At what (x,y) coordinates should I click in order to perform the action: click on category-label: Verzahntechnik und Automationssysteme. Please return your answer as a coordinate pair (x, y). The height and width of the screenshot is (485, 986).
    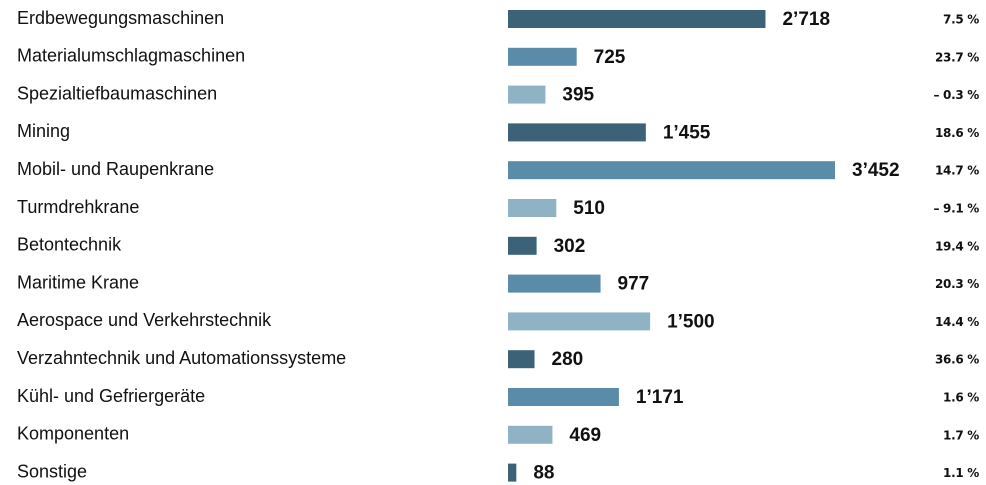
    Looking at the image, I should click on (181, 358).